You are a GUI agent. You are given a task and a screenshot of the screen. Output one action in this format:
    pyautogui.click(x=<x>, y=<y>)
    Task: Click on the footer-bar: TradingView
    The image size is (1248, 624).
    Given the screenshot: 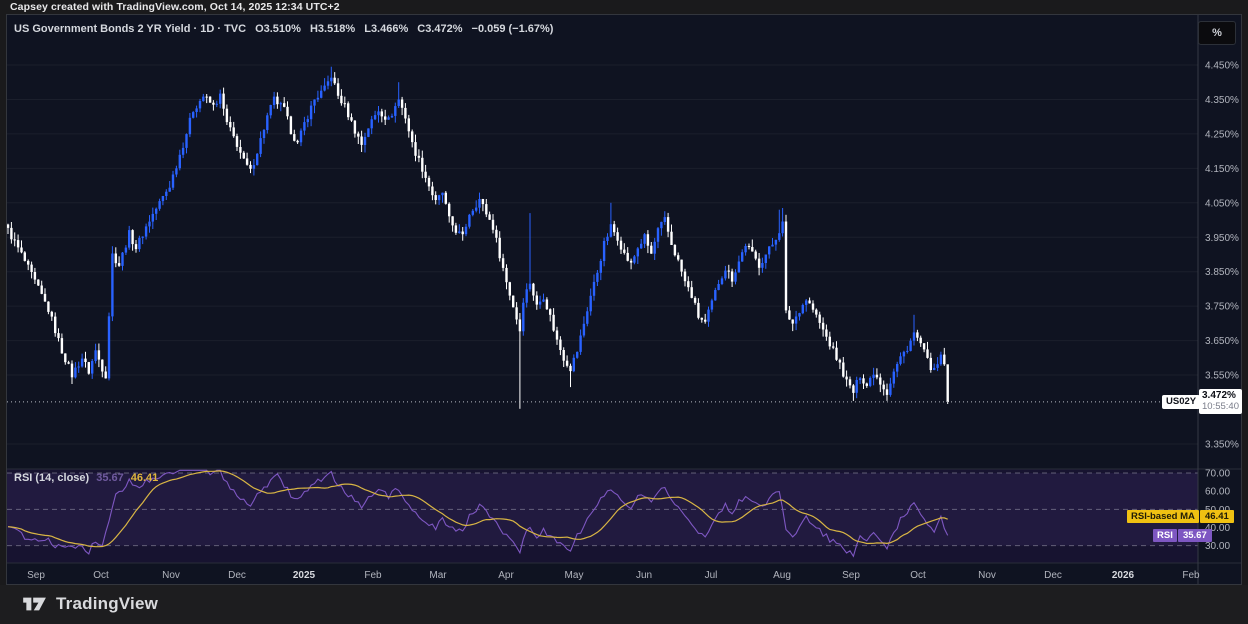 What is the action you would take?
    pyautogui.click(x=624, y=604)
    